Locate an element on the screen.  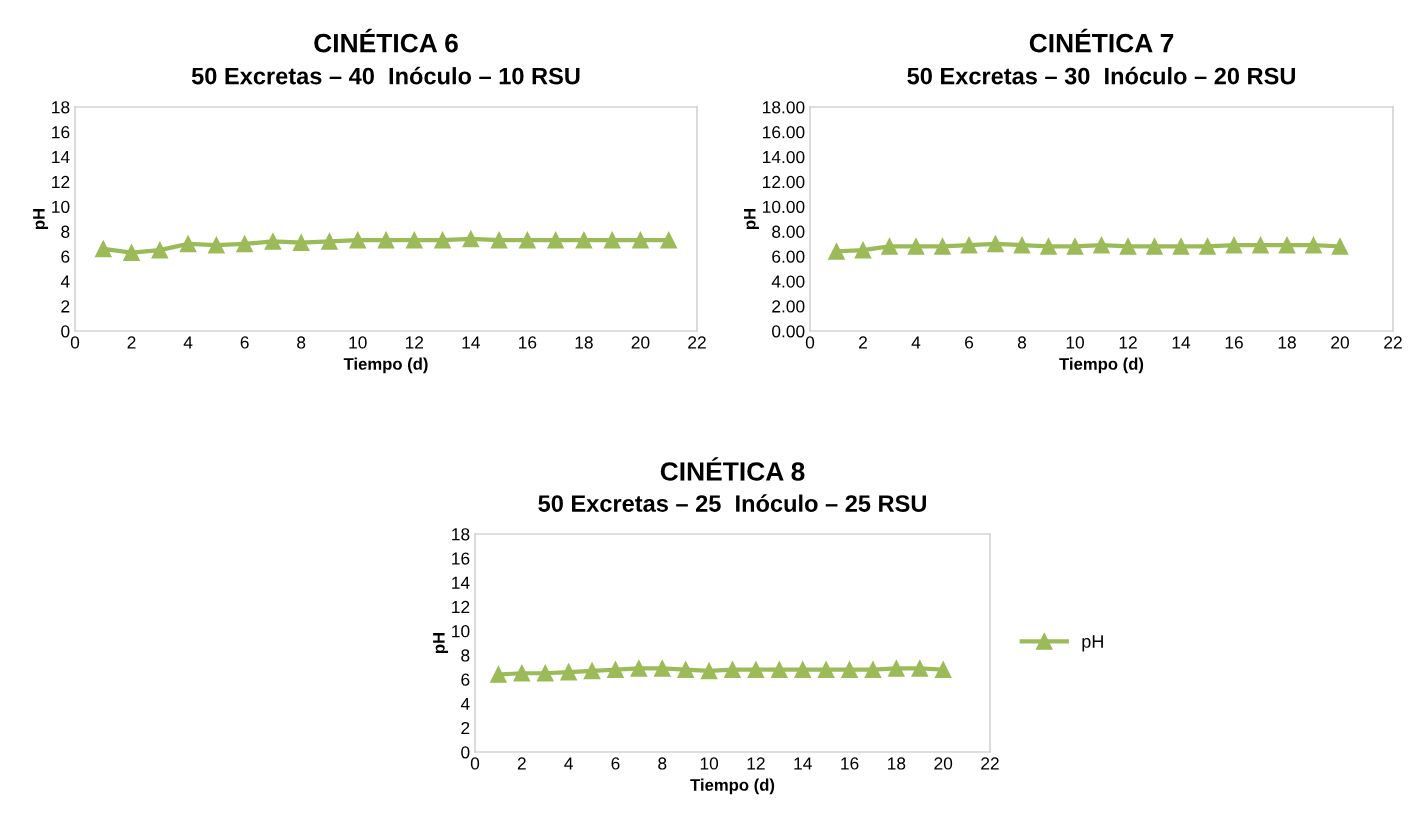
y-tick-label: 8.00 is located at coordinates (788, 231).